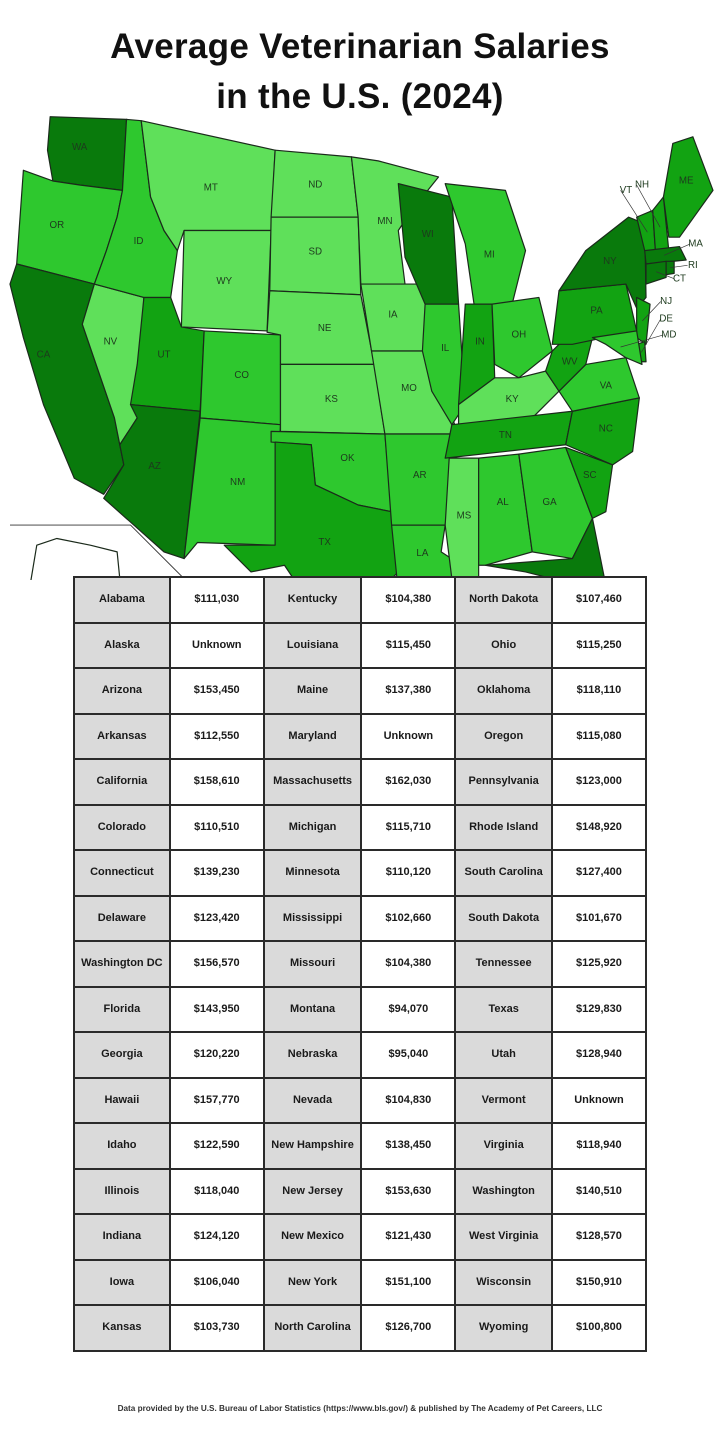 Image resolution: width=720 pixels, height=1440 pixels. I want to click on state-name-cell: Minnesota, so click(312, 873).